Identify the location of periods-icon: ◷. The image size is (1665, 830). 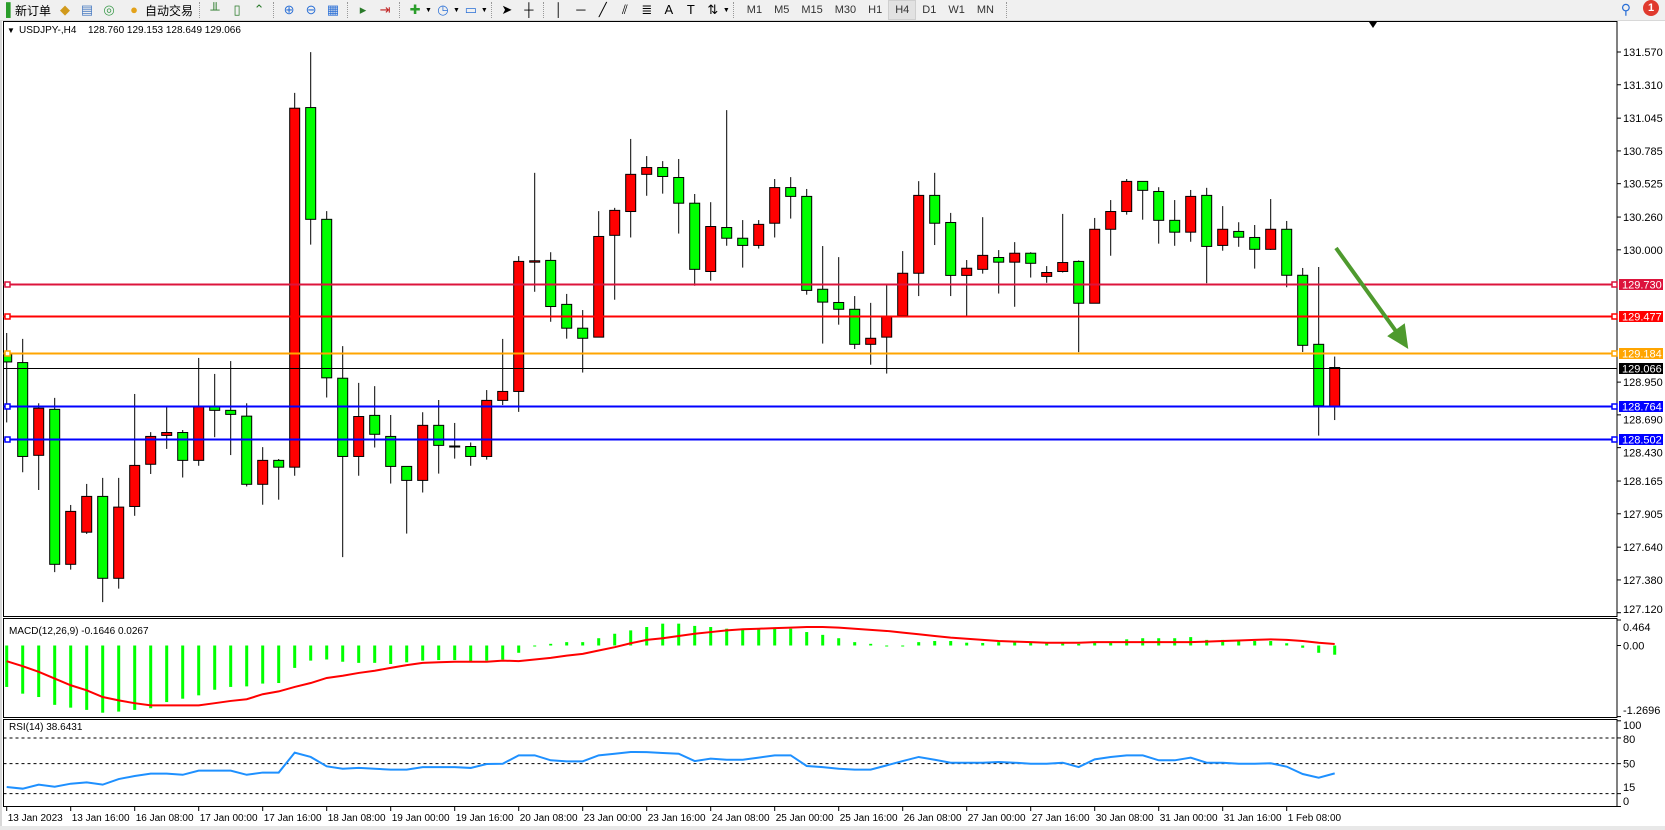
(443, 9).